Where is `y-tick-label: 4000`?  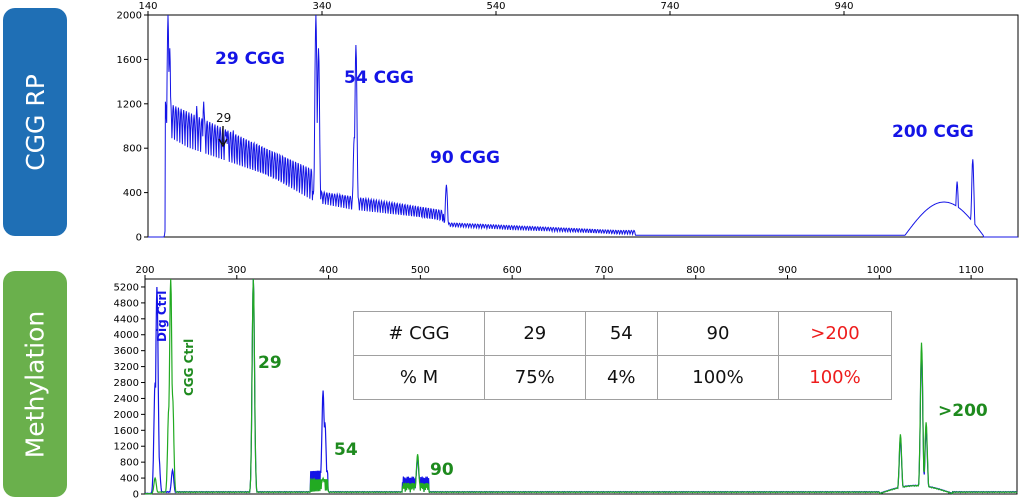 y-tick-label: 4000 is located at coordinates (126, 335).